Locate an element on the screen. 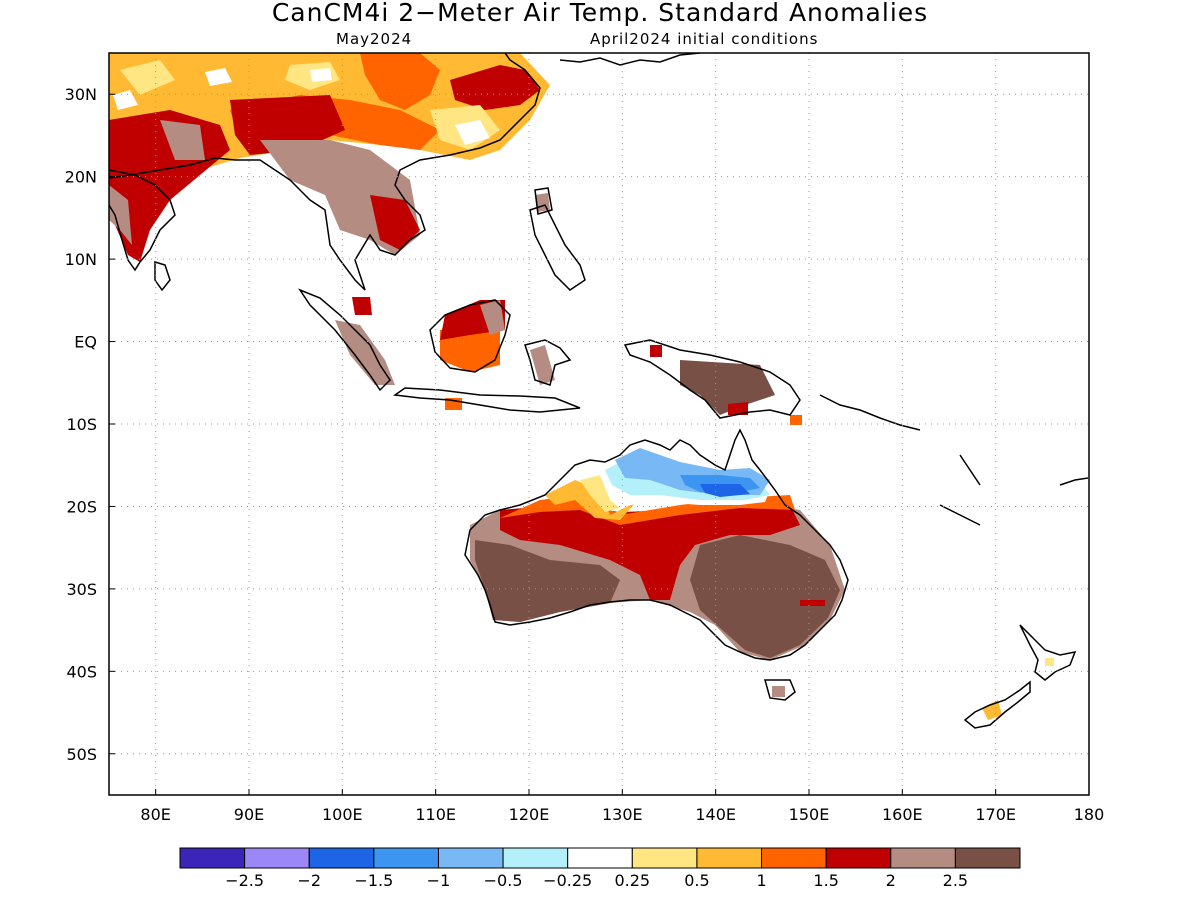 The height and width of the screenshot is (900, 1200). newguinea-red is located at coordinates (699, 380).